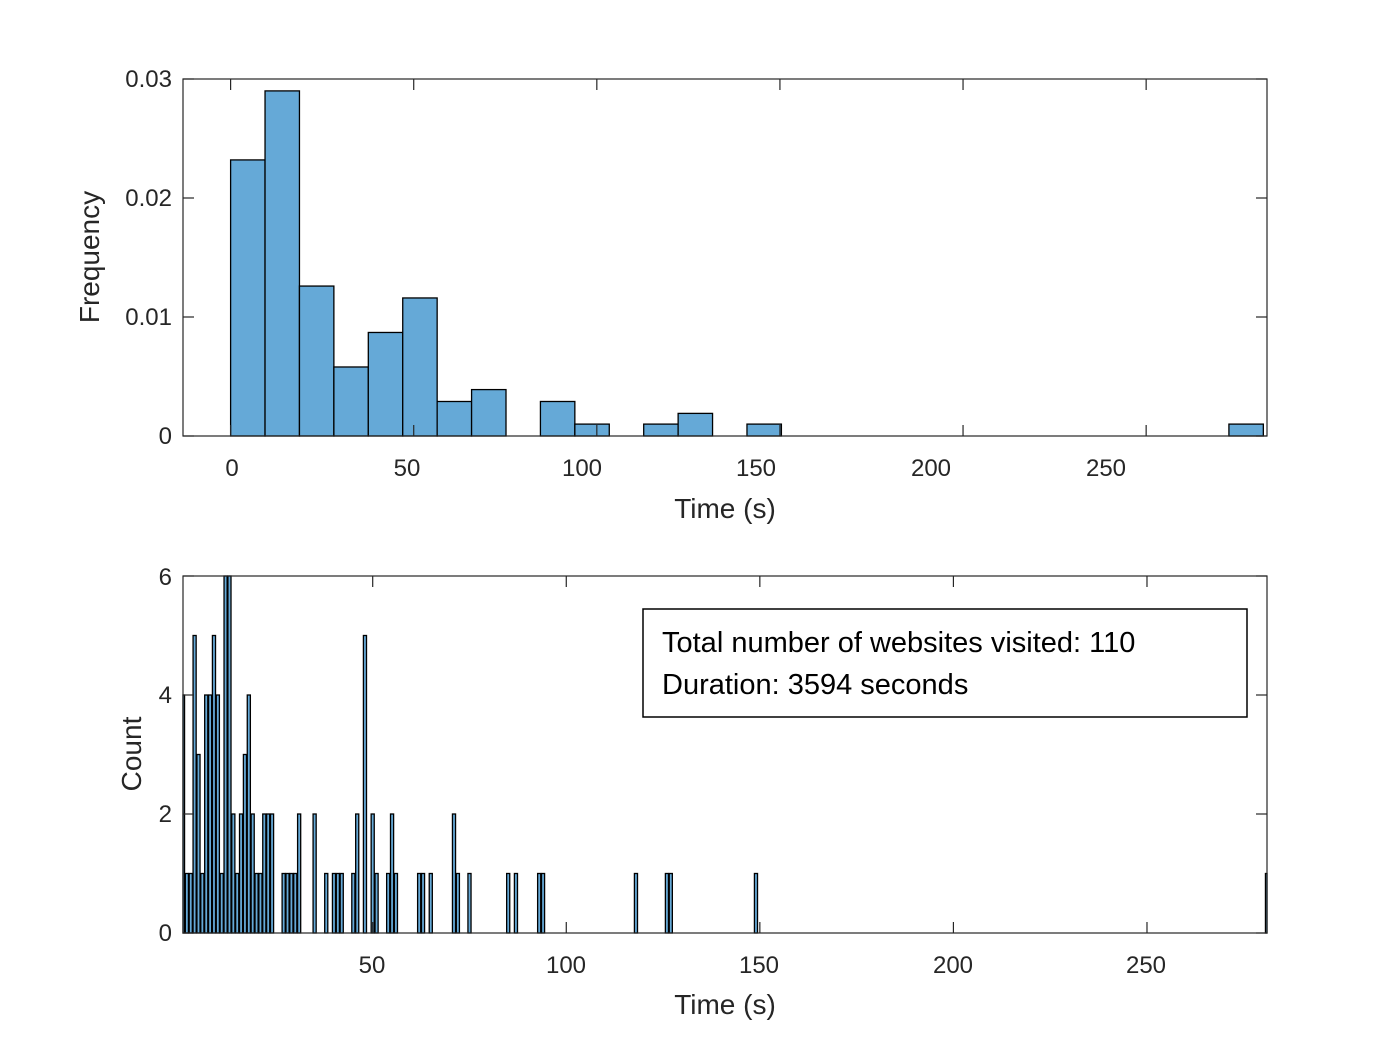  Describe the element at coordinates (231, 468) in the screenshot. I see `x-tick-label: 0` at that location.